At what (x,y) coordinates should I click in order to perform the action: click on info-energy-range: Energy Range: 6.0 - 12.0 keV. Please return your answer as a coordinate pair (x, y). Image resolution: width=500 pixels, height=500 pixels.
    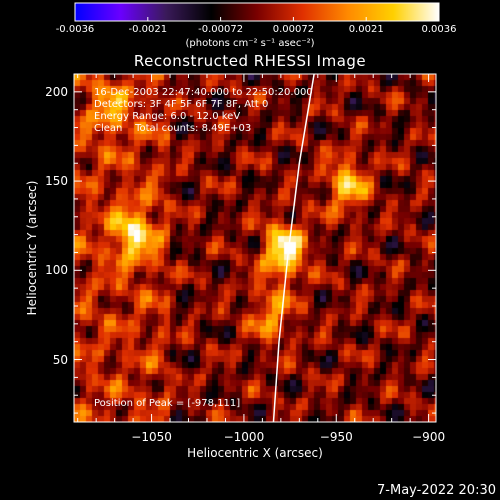
    Looking at the image, I should click on (167, 116).